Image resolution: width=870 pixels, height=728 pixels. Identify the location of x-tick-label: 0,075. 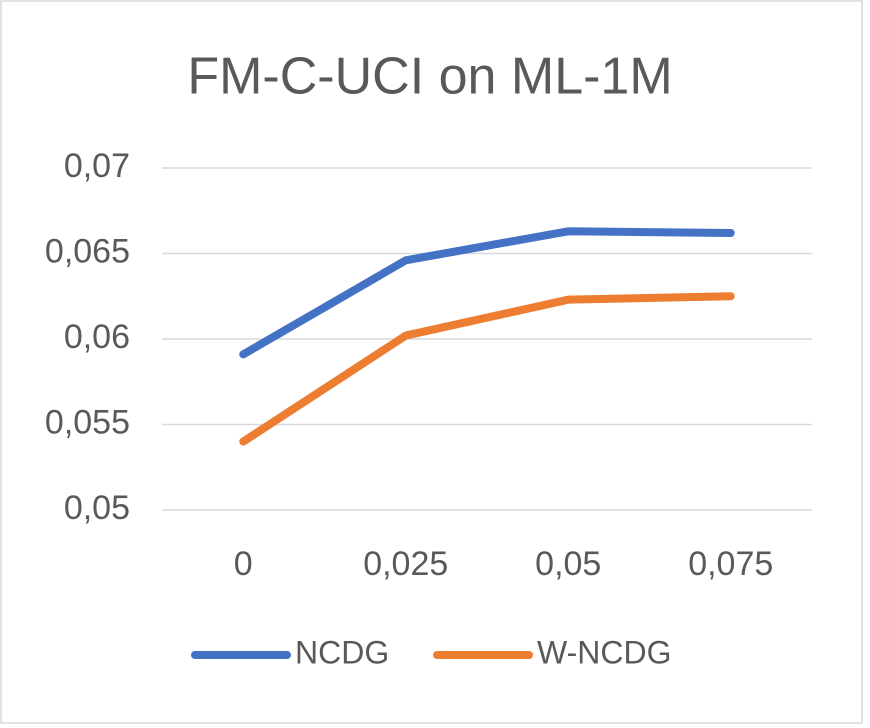
(730, 564).